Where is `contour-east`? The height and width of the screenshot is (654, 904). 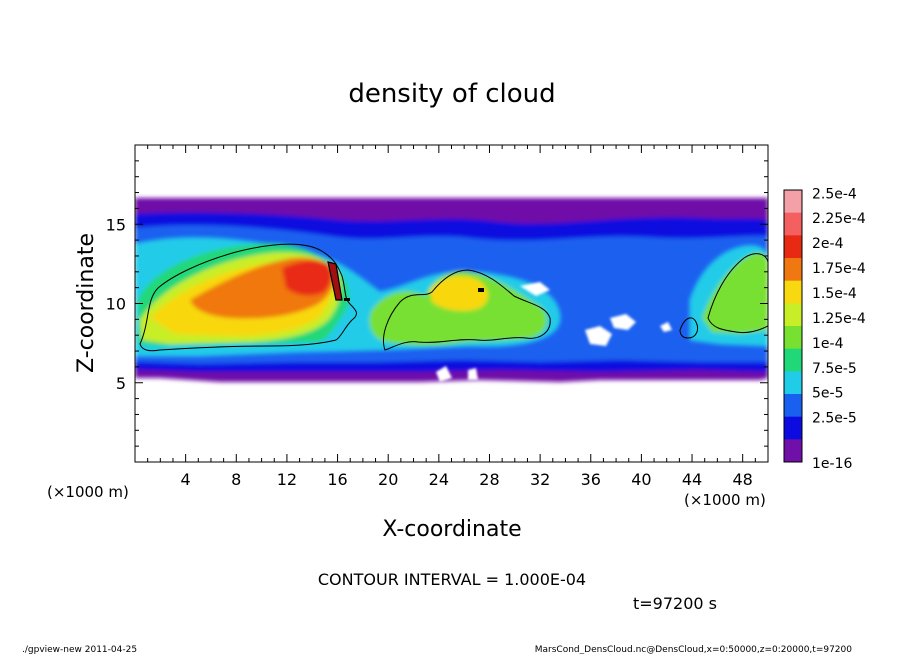 contour-east is located at coordinates (737, 293).